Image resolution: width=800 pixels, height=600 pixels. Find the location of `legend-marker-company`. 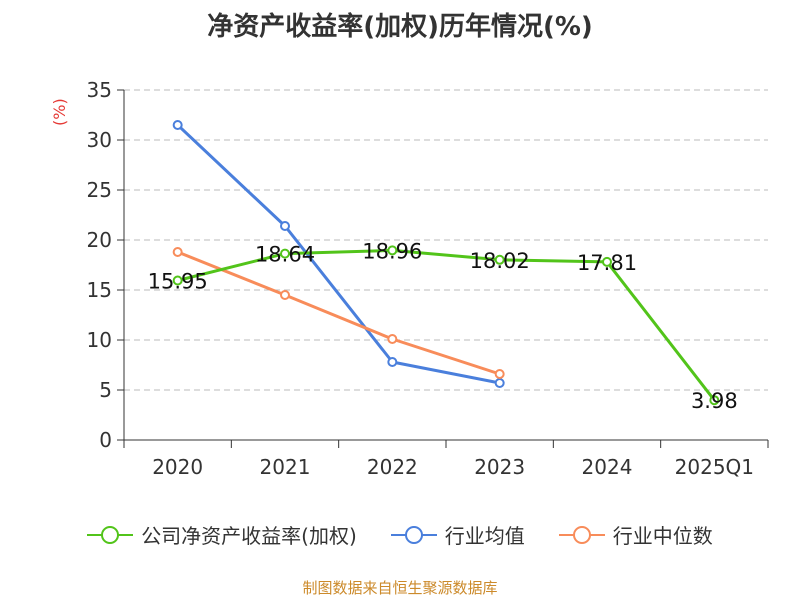

legend-marker-company is located at coordinates (110, 534).